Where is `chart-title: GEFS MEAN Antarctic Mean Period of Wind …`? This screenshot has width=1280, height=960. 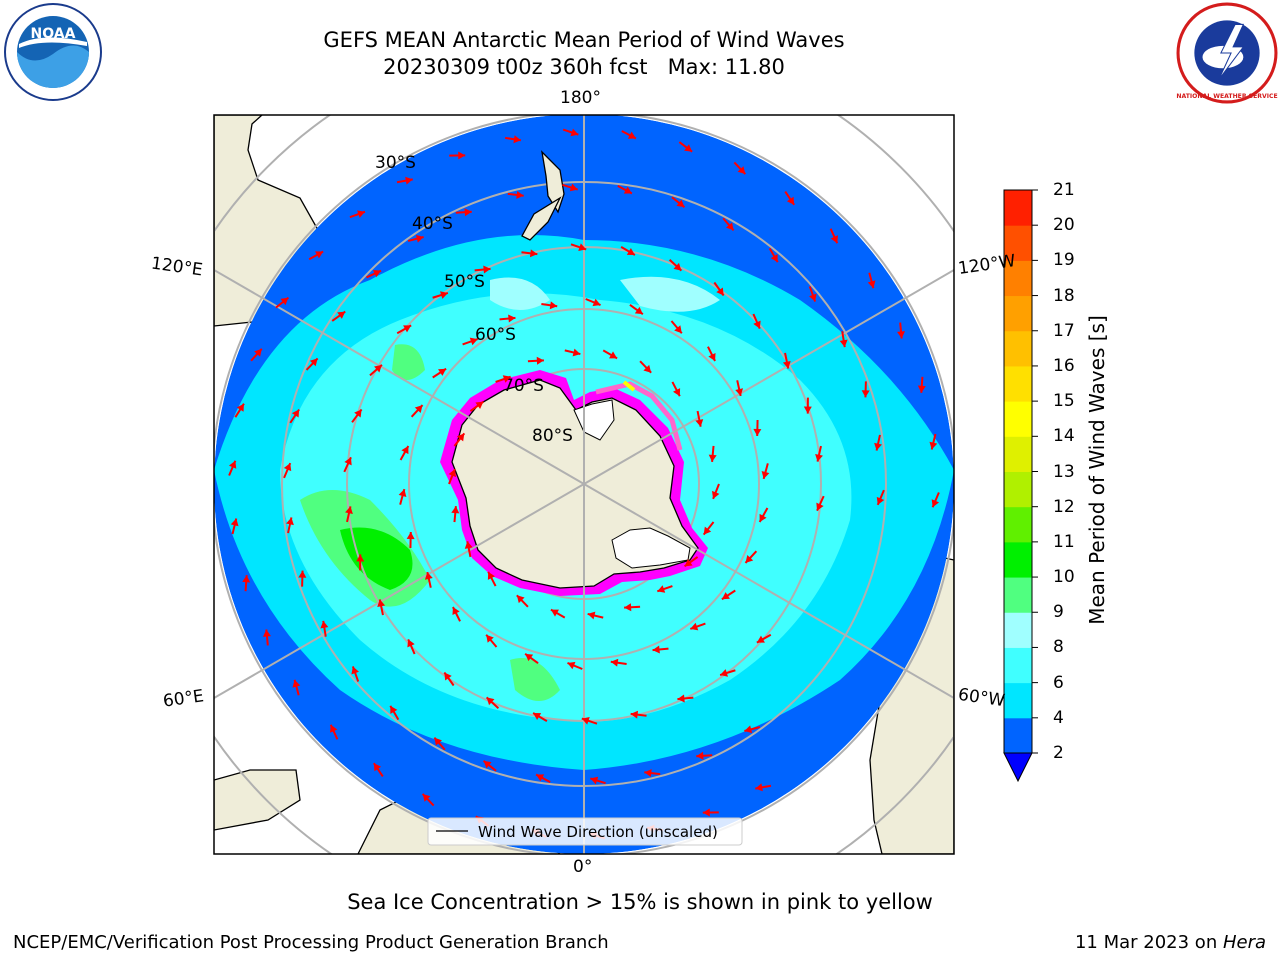
chart-title: GEFS MEAN Antarctic Mean Period of Wind … is located at coordinates (584, 40).